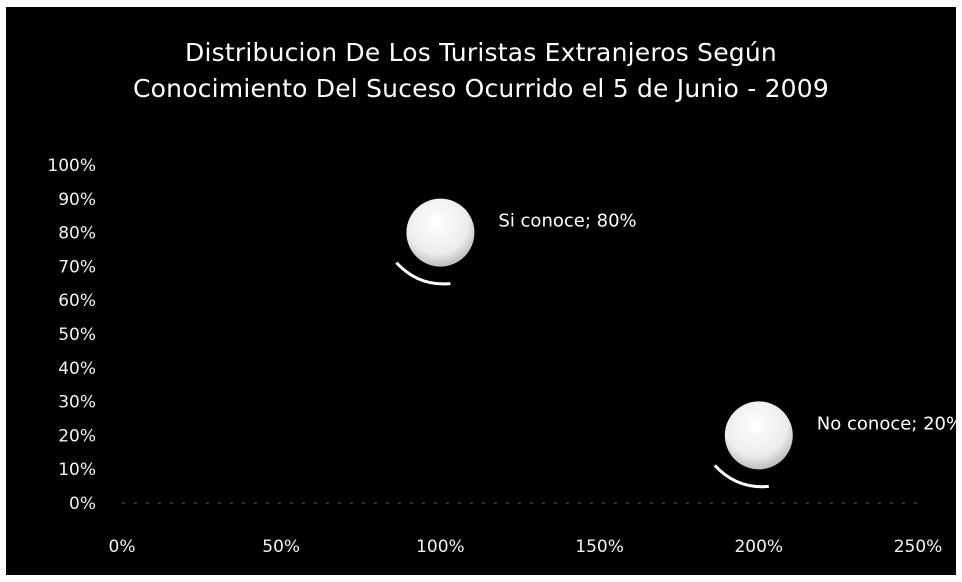  Describe the element at coordinates (77, 369) in the screenshot. I see `y-tick-label: 40%` at that location.